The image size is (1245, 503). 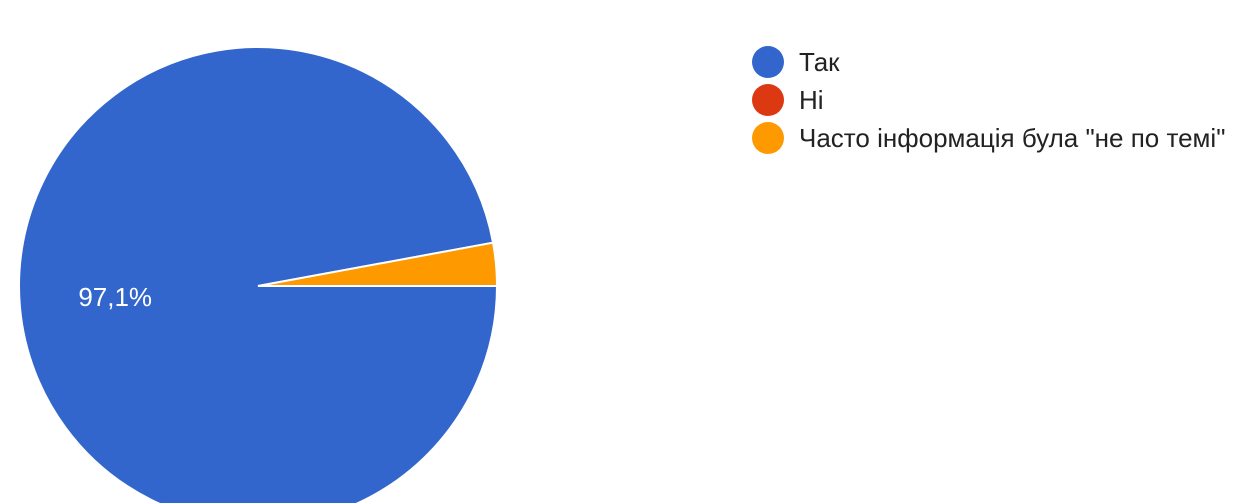 What do you see at coordinates (819, 62) in the screenshot?
I see `legend-label: Так` at bounding box center [819, 62].